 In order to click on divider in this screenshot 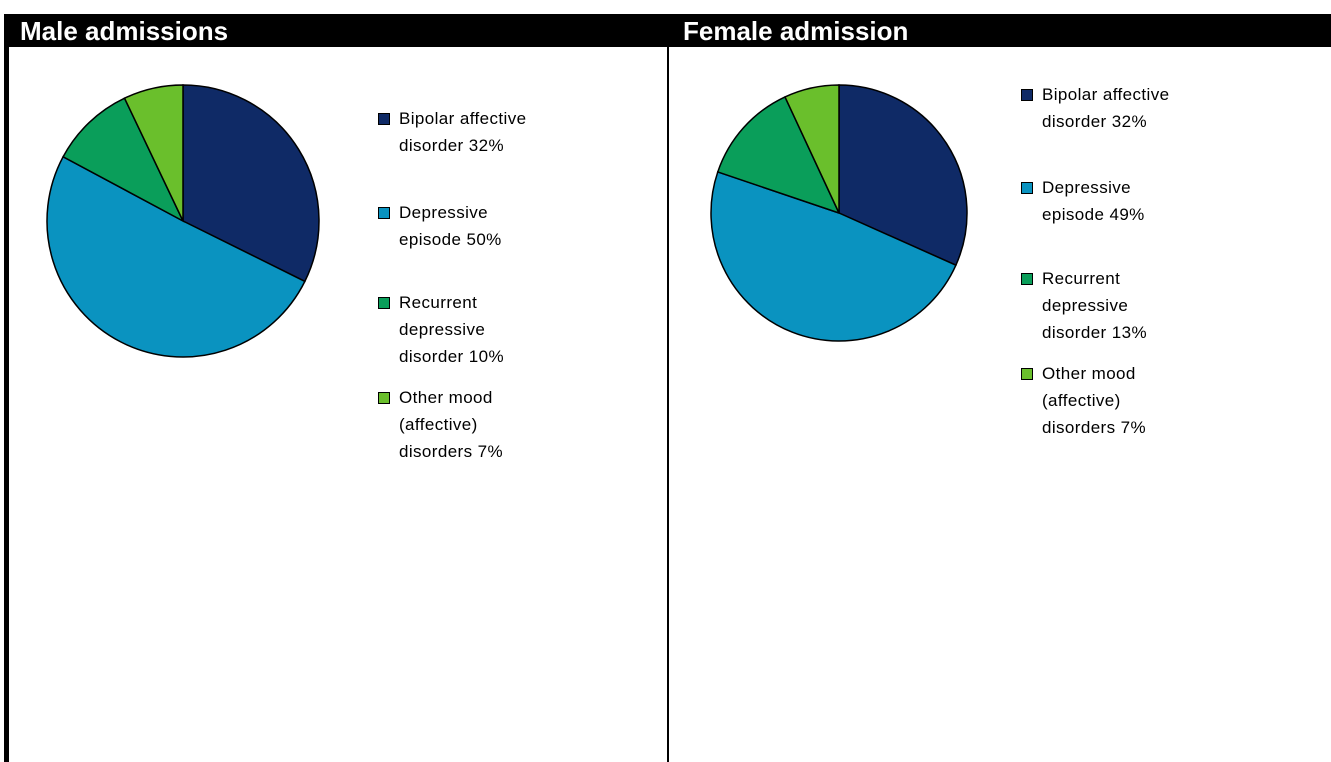, I will do `click(668, 404)`.